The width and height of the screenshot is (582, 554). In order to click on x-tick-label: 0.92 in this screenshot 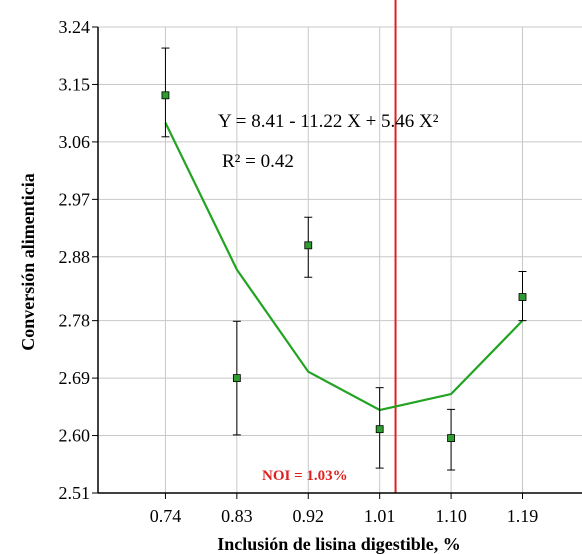, I will do `click(309, 516)`.